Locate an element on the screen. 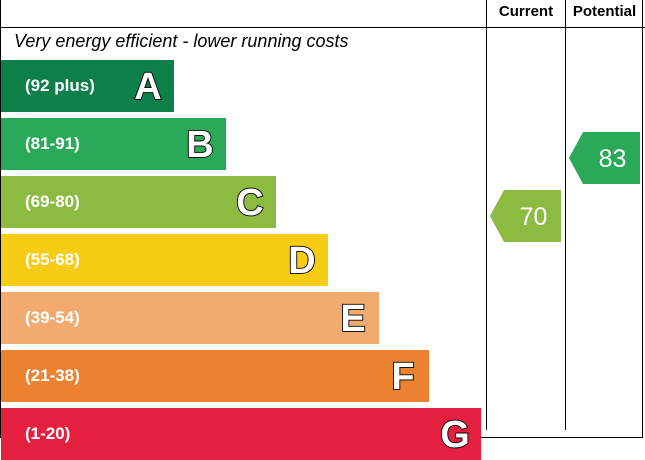 This screenshot has height=460, width=645. band-g-range: (1-20) is located at coordinates (48, 433).